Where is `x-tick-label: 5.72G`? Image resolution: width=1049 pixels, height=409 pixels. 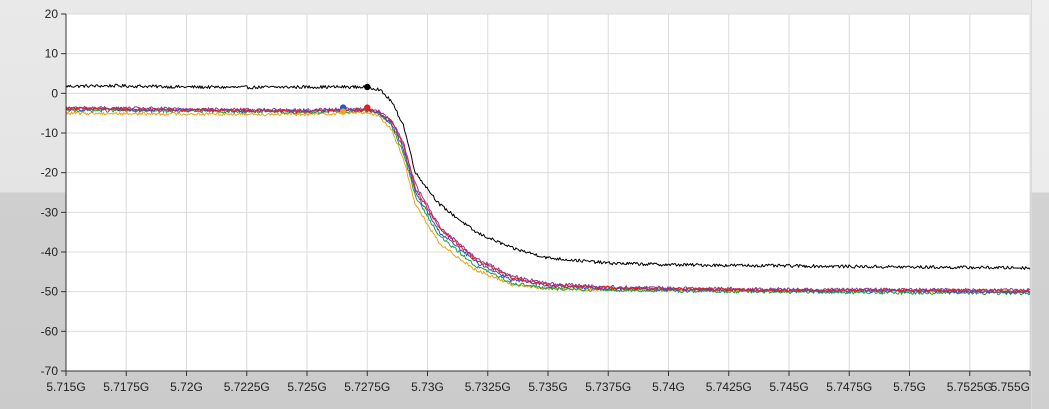 x-tick-label: 5.72G is located at coordinates (186, 387).